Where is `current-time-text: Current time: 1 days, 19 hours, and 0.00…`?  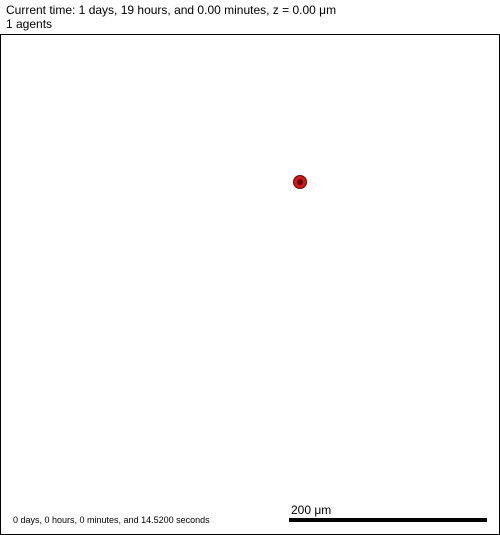
current-time-text: Current time: 1 days, 19 hours, and 0.00… is located at coordinates (171, 10).